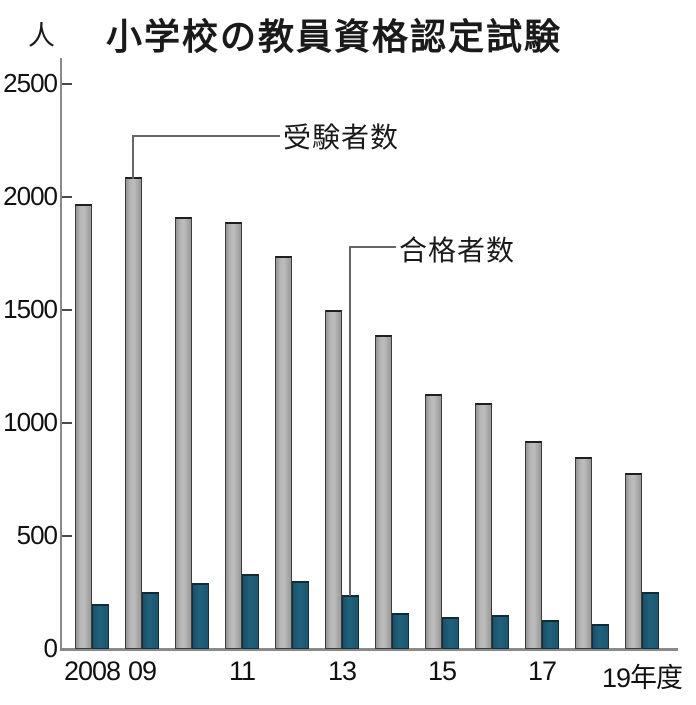 This screenshot has width=696, height=705. I want to click on x-tick-label-2017: 17, so click(542, 671).